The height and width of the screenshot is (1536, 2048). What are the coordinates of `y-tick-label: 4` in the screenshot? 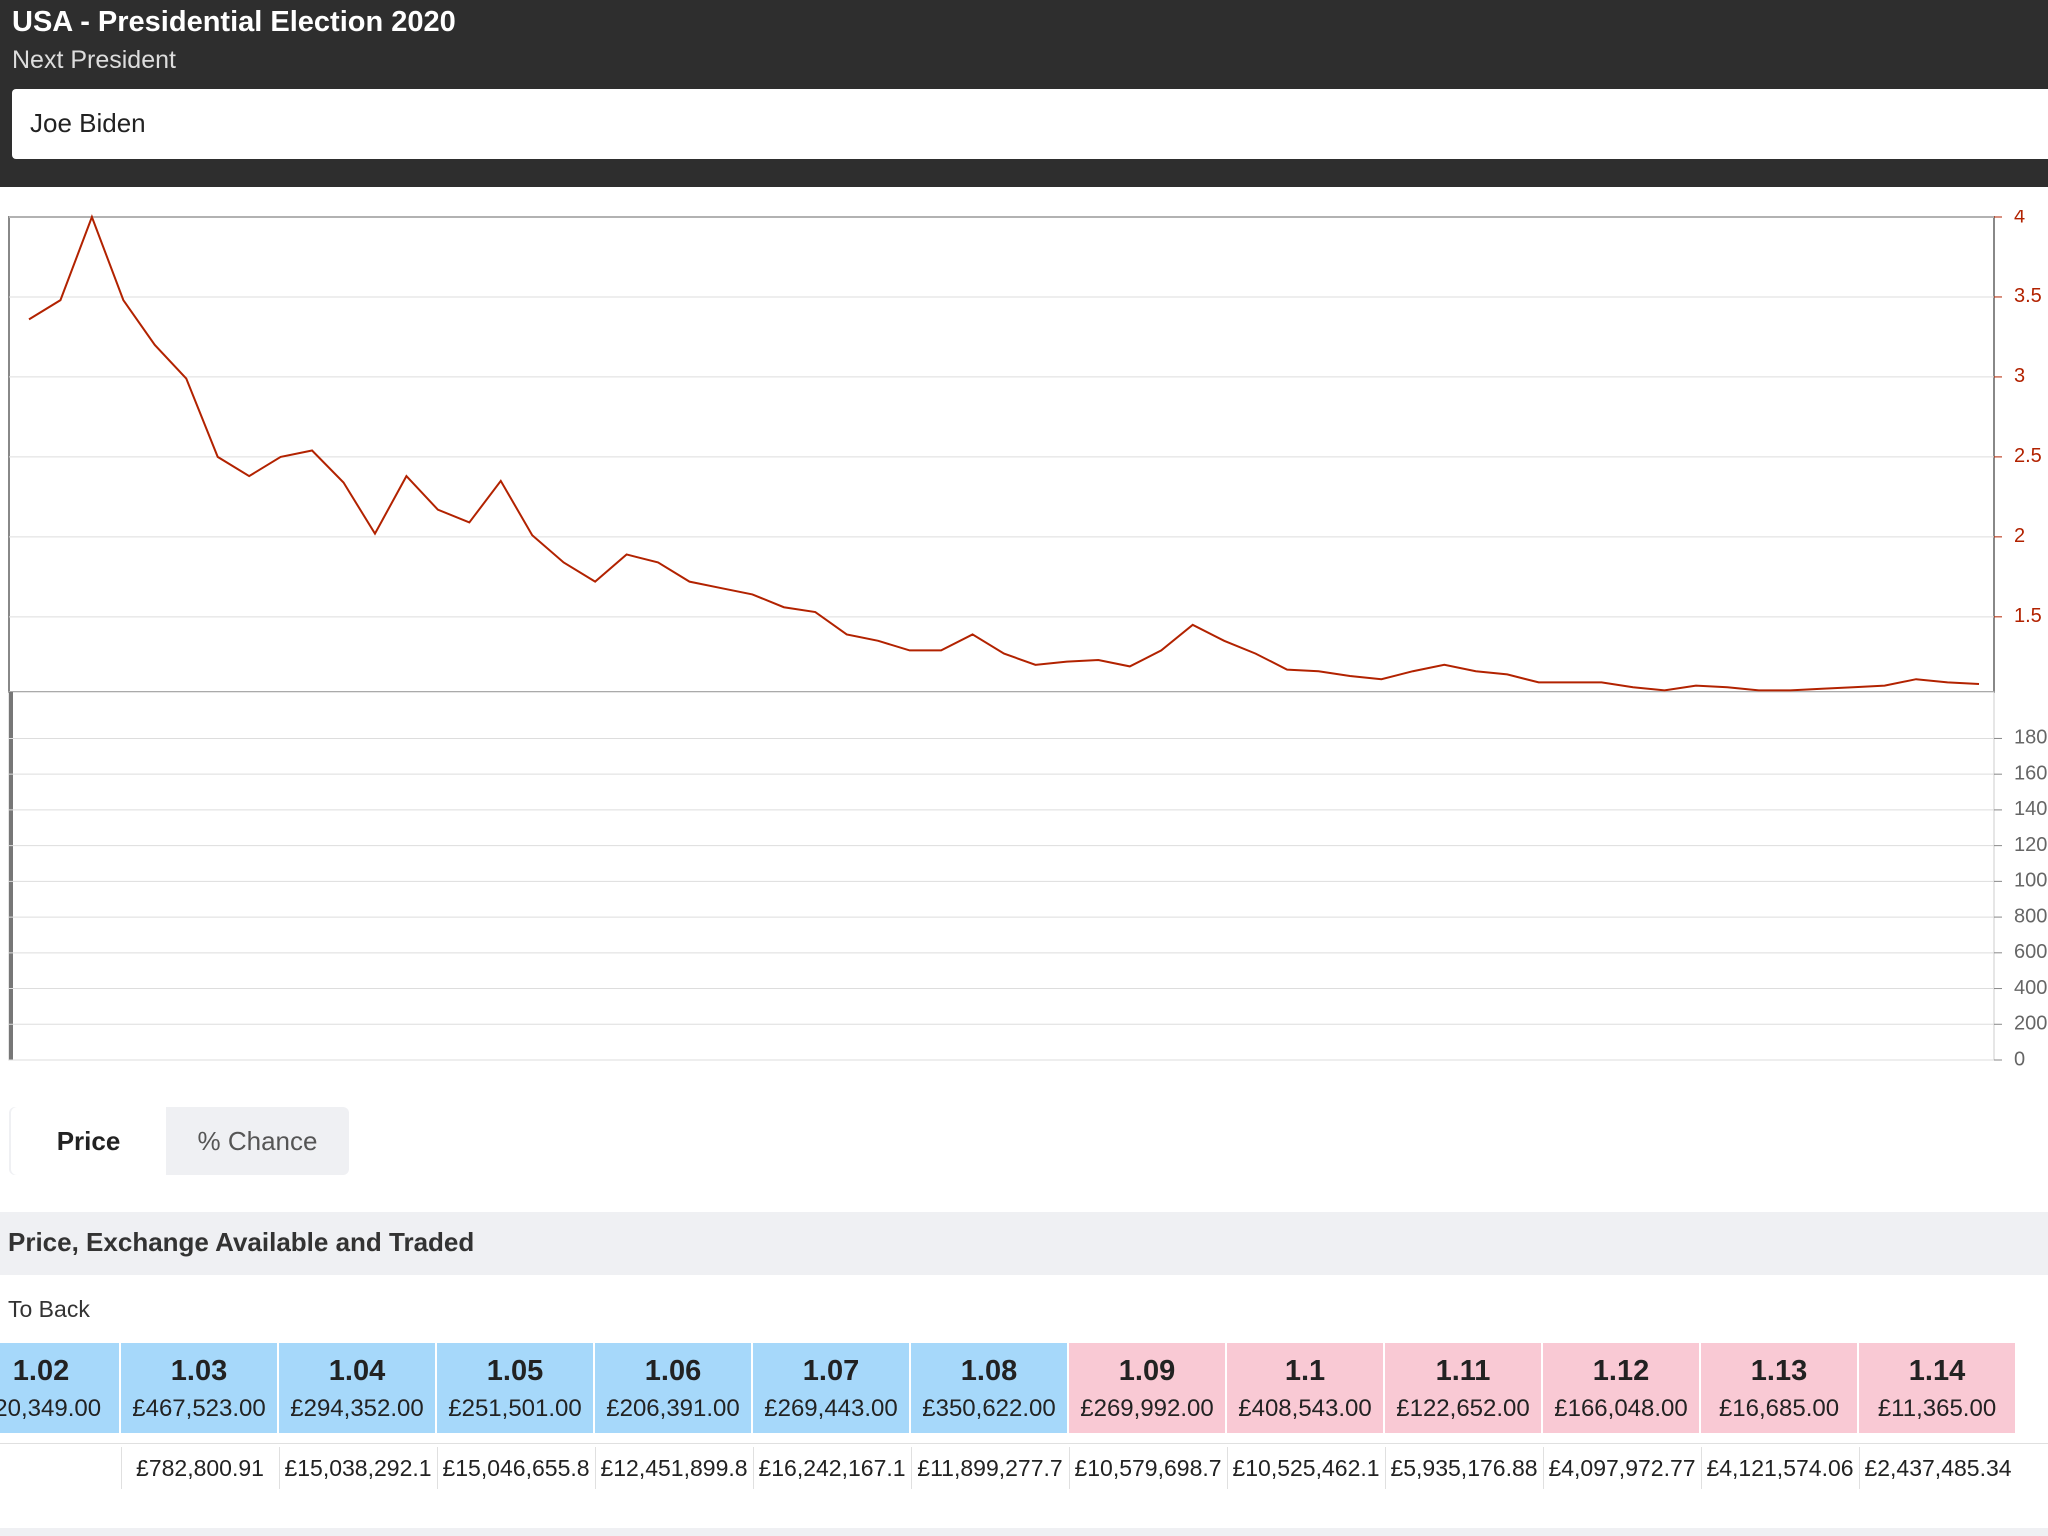 It's located at (2019, 218).